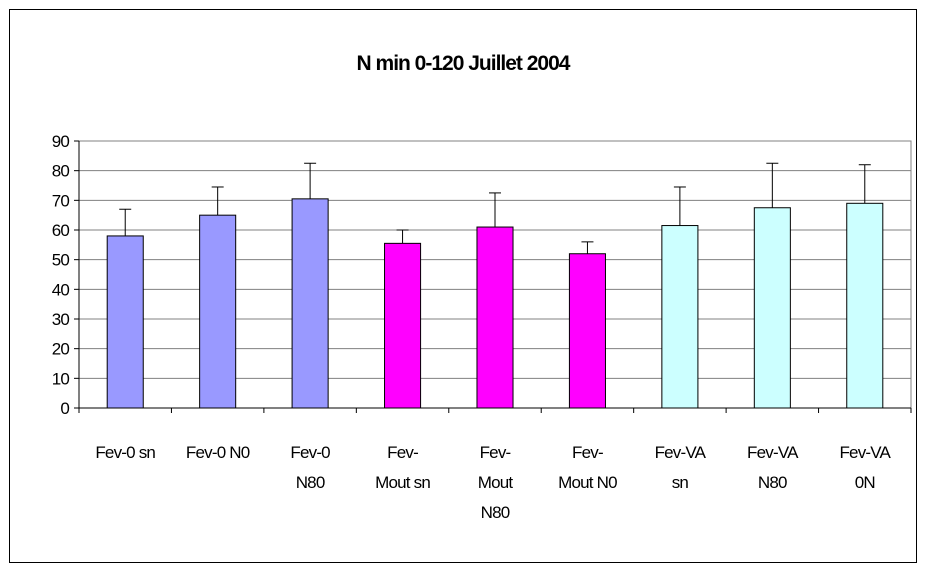 This screenshot has width=926, height=570. What do you see at coordinates (681, 467) in the screenshot?
I see `x-tick-label: Fev-VA sn` at bounding box center [681, 467].